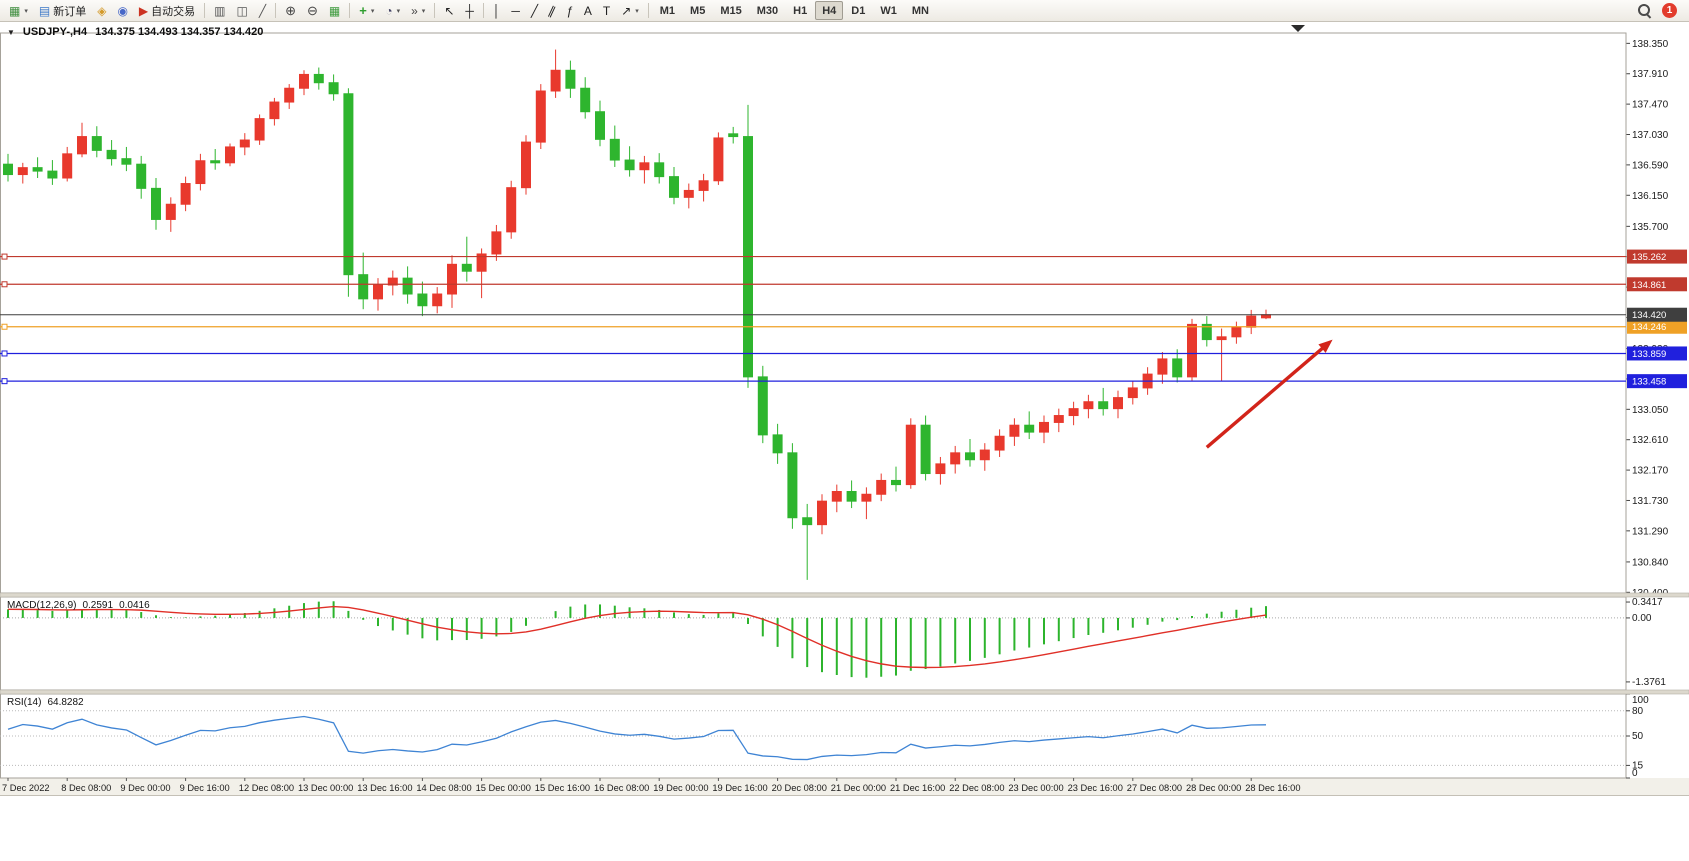 Image resolution: width=1689 pixels, height=861 pixels. Describe the element at coordinates (1266, 396) in the screenshot. I see `trend-arrow-object` at that location.